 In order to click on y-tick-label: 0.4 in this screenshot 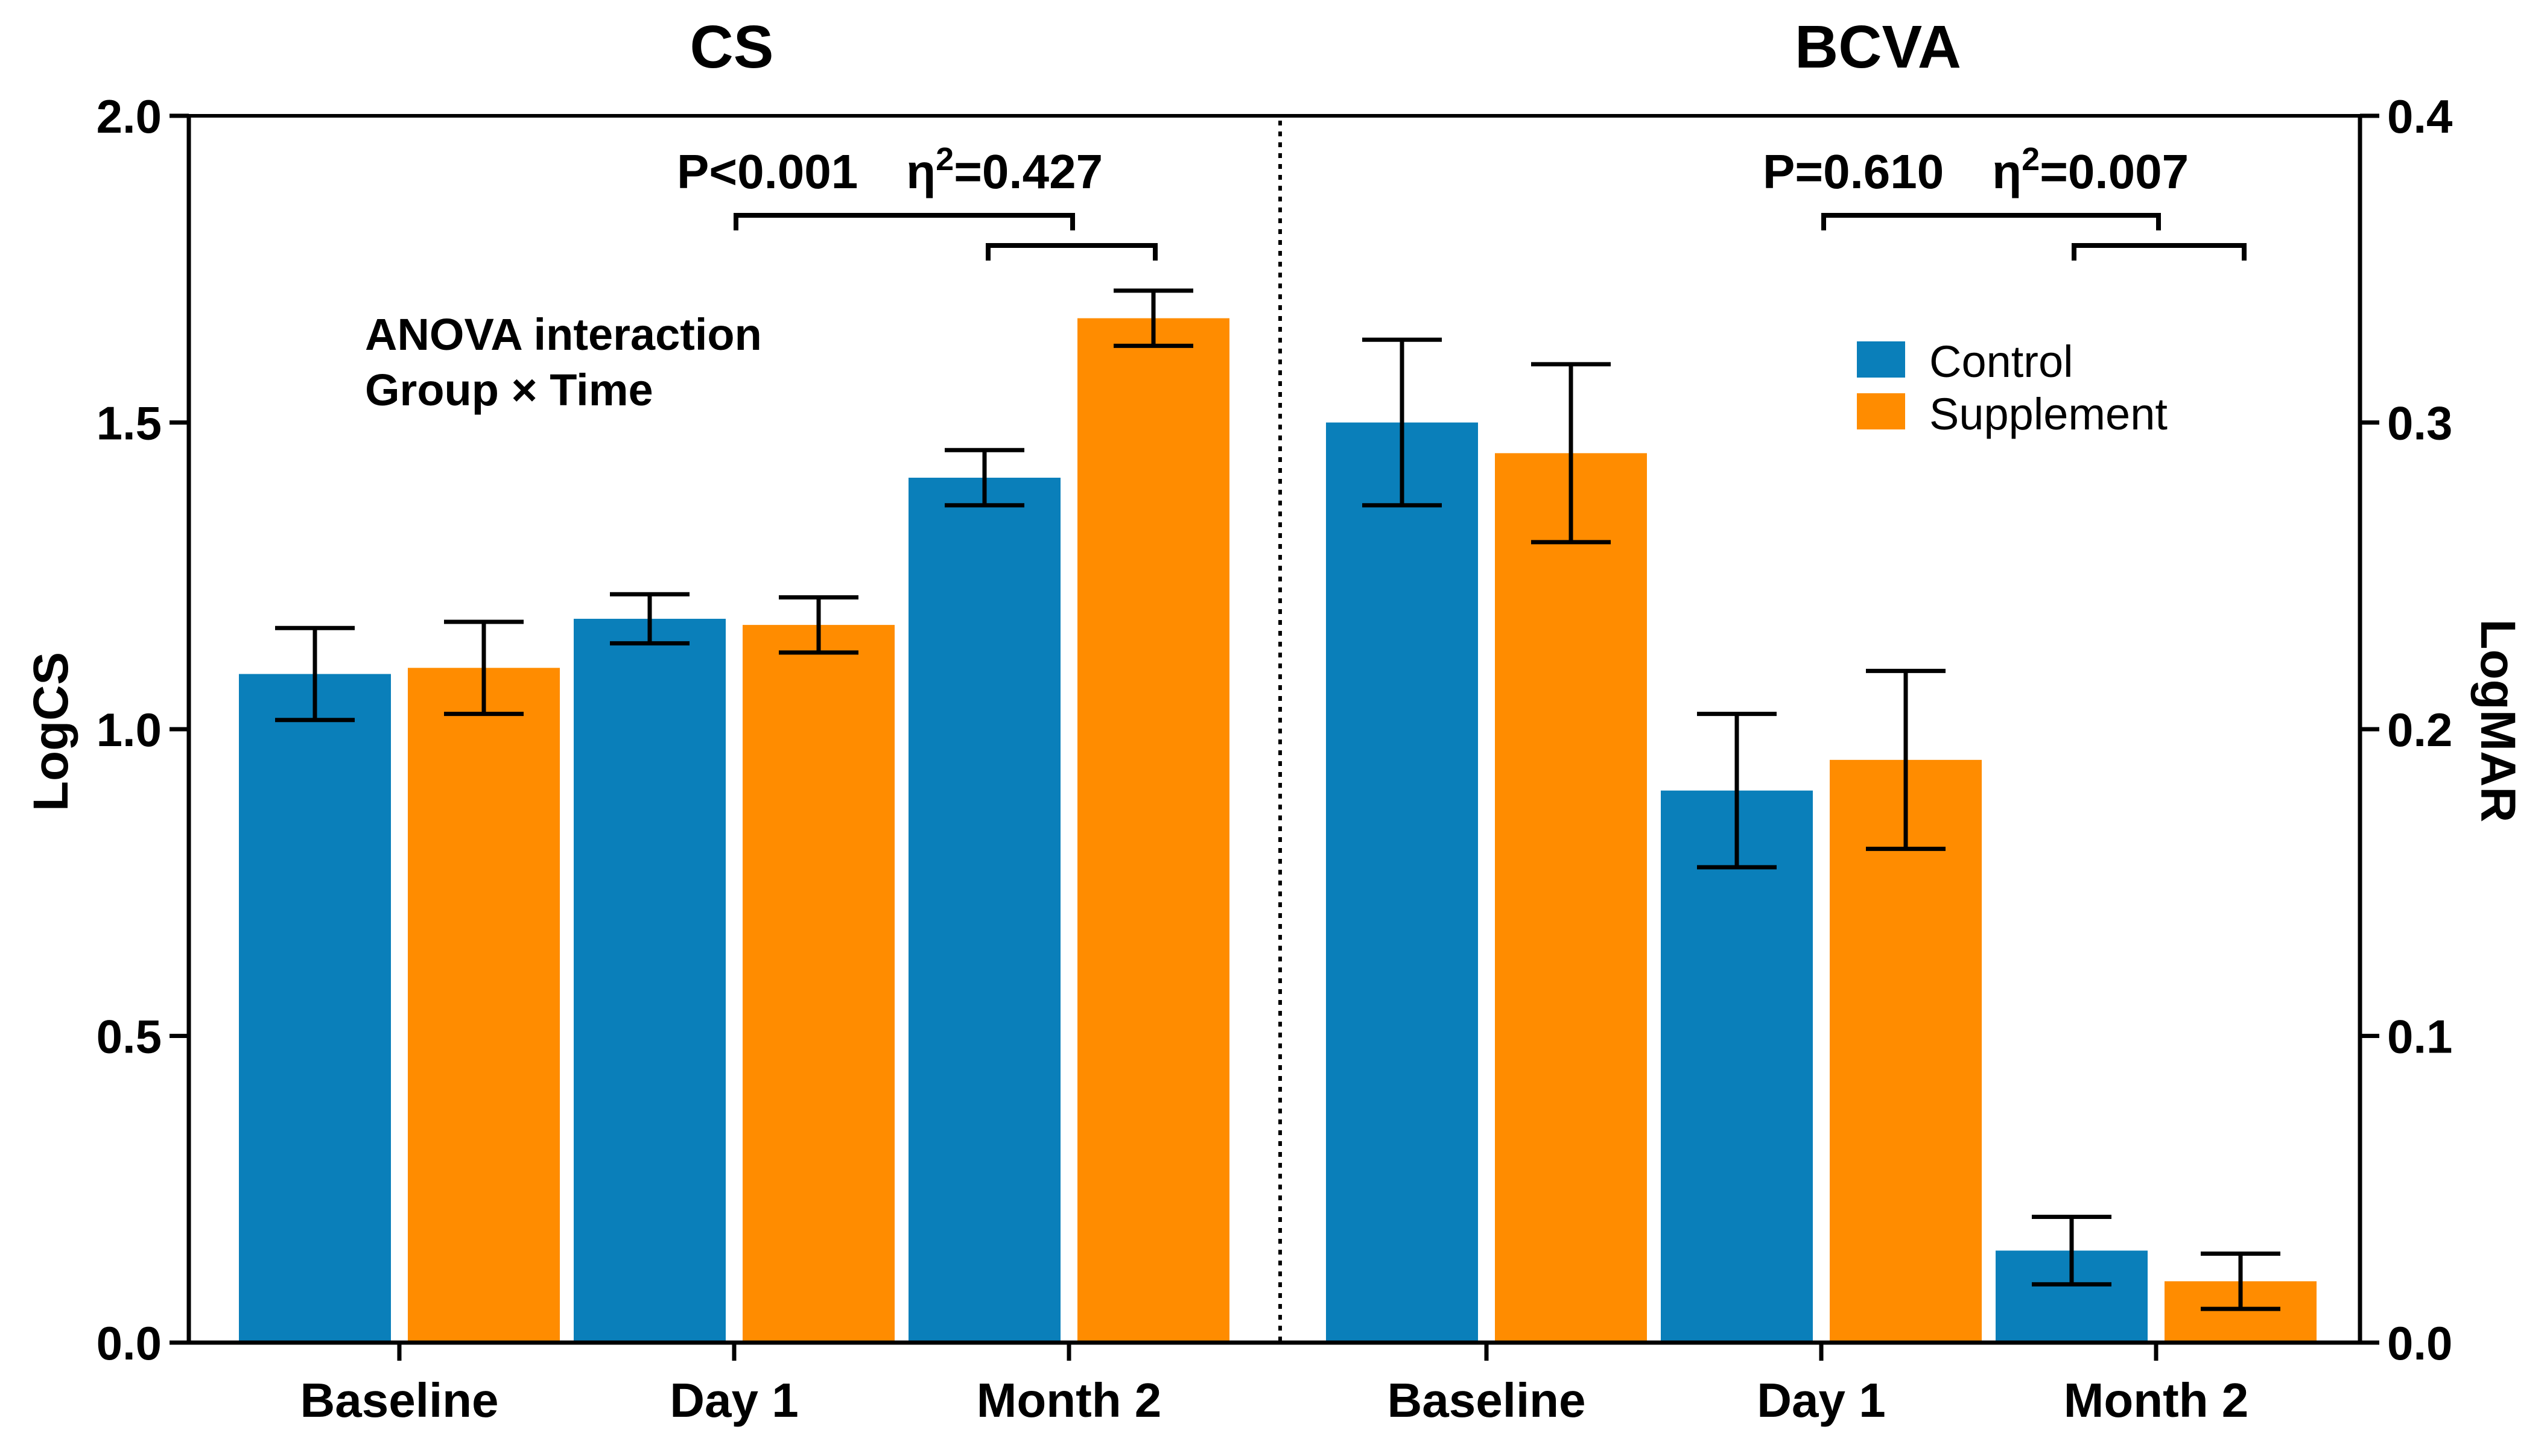, I will do `click(2419, 117)`.